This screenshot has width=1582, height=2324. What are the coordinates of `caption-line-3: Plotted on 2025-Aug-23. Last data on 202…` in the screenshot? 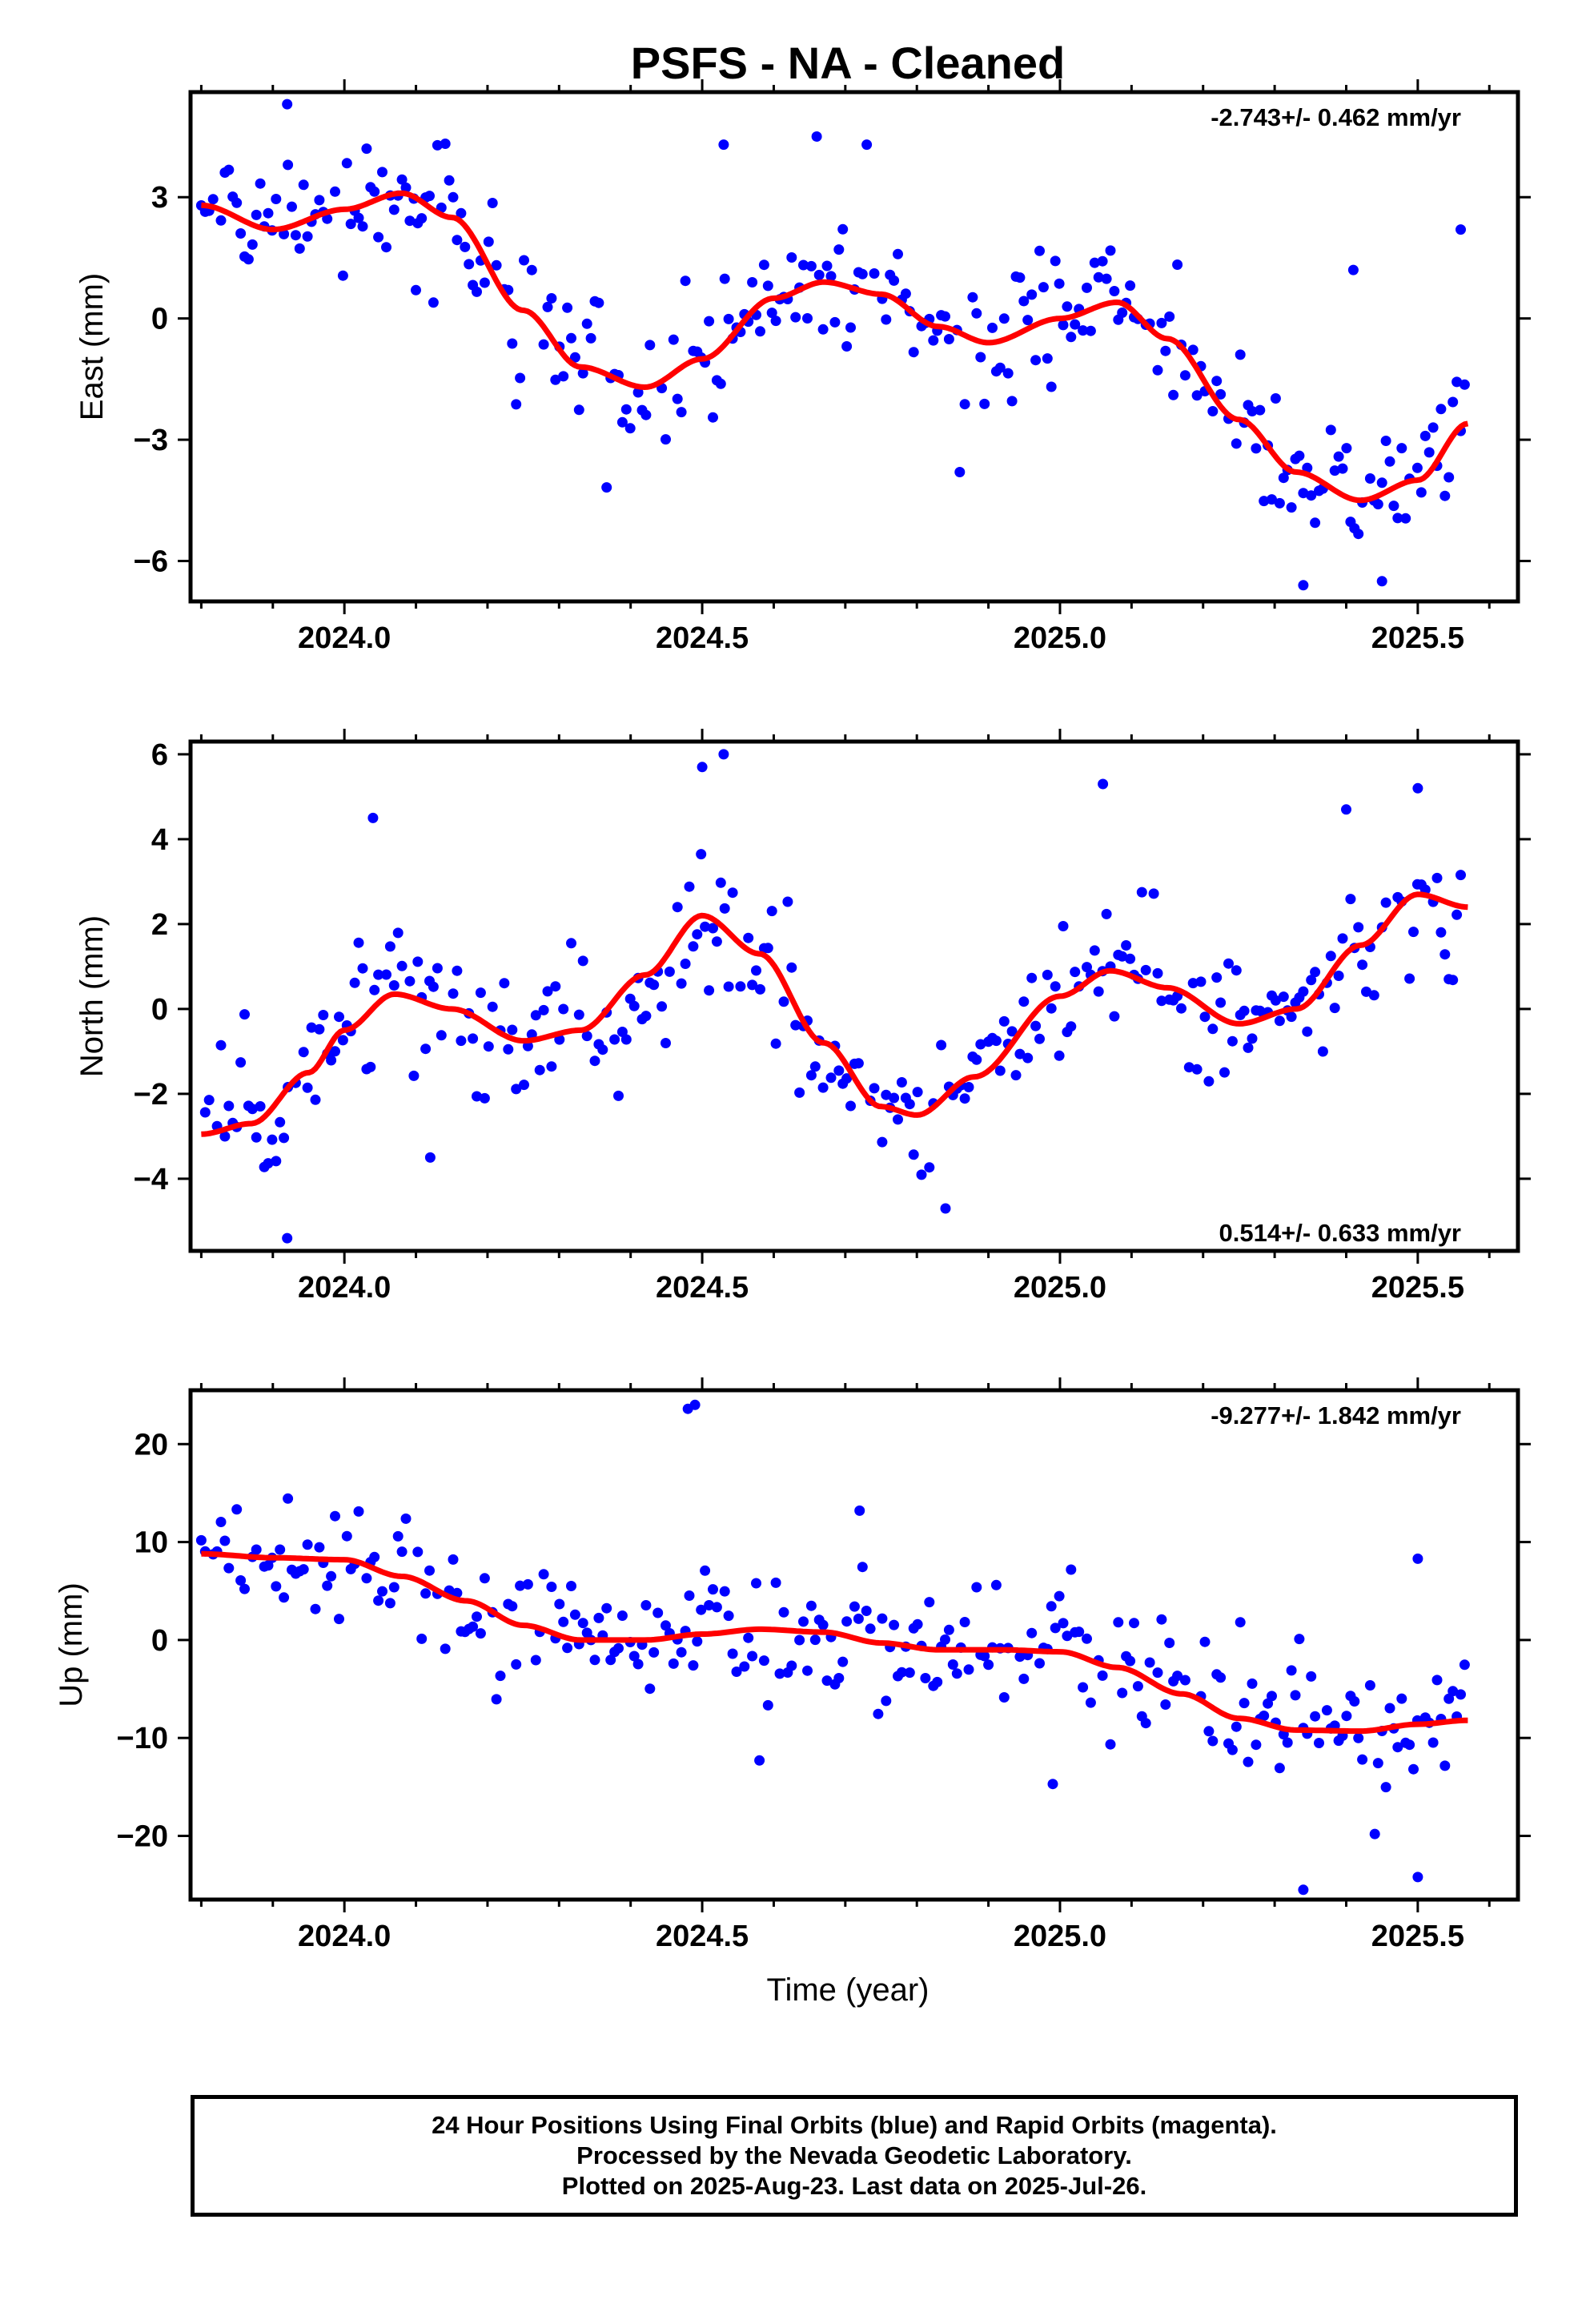 It's located at (854, 2186).